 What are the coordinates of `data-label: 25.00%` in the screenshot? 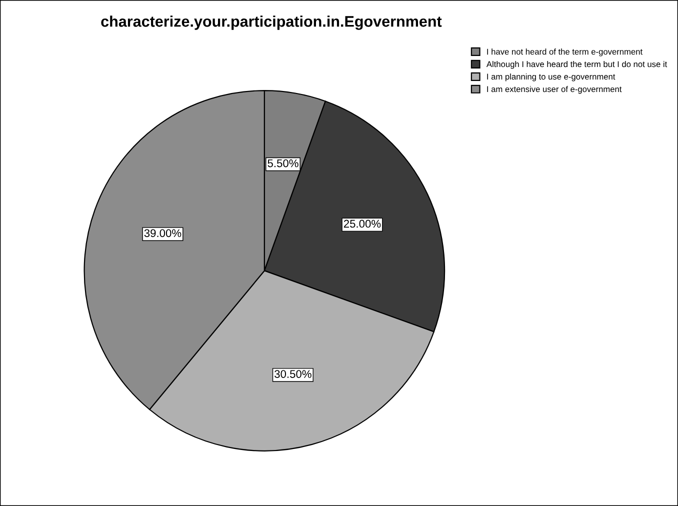 It's located at (362, 224).